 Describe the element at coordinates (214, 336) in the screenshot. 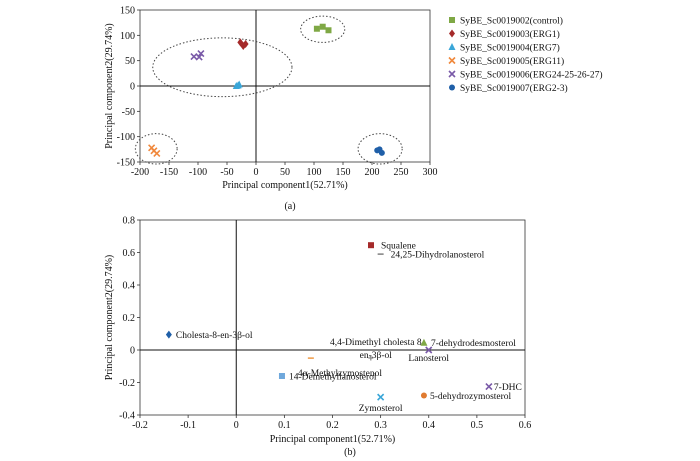

I see `point-label: Cholesta-8-en-3β-ol` at that location.